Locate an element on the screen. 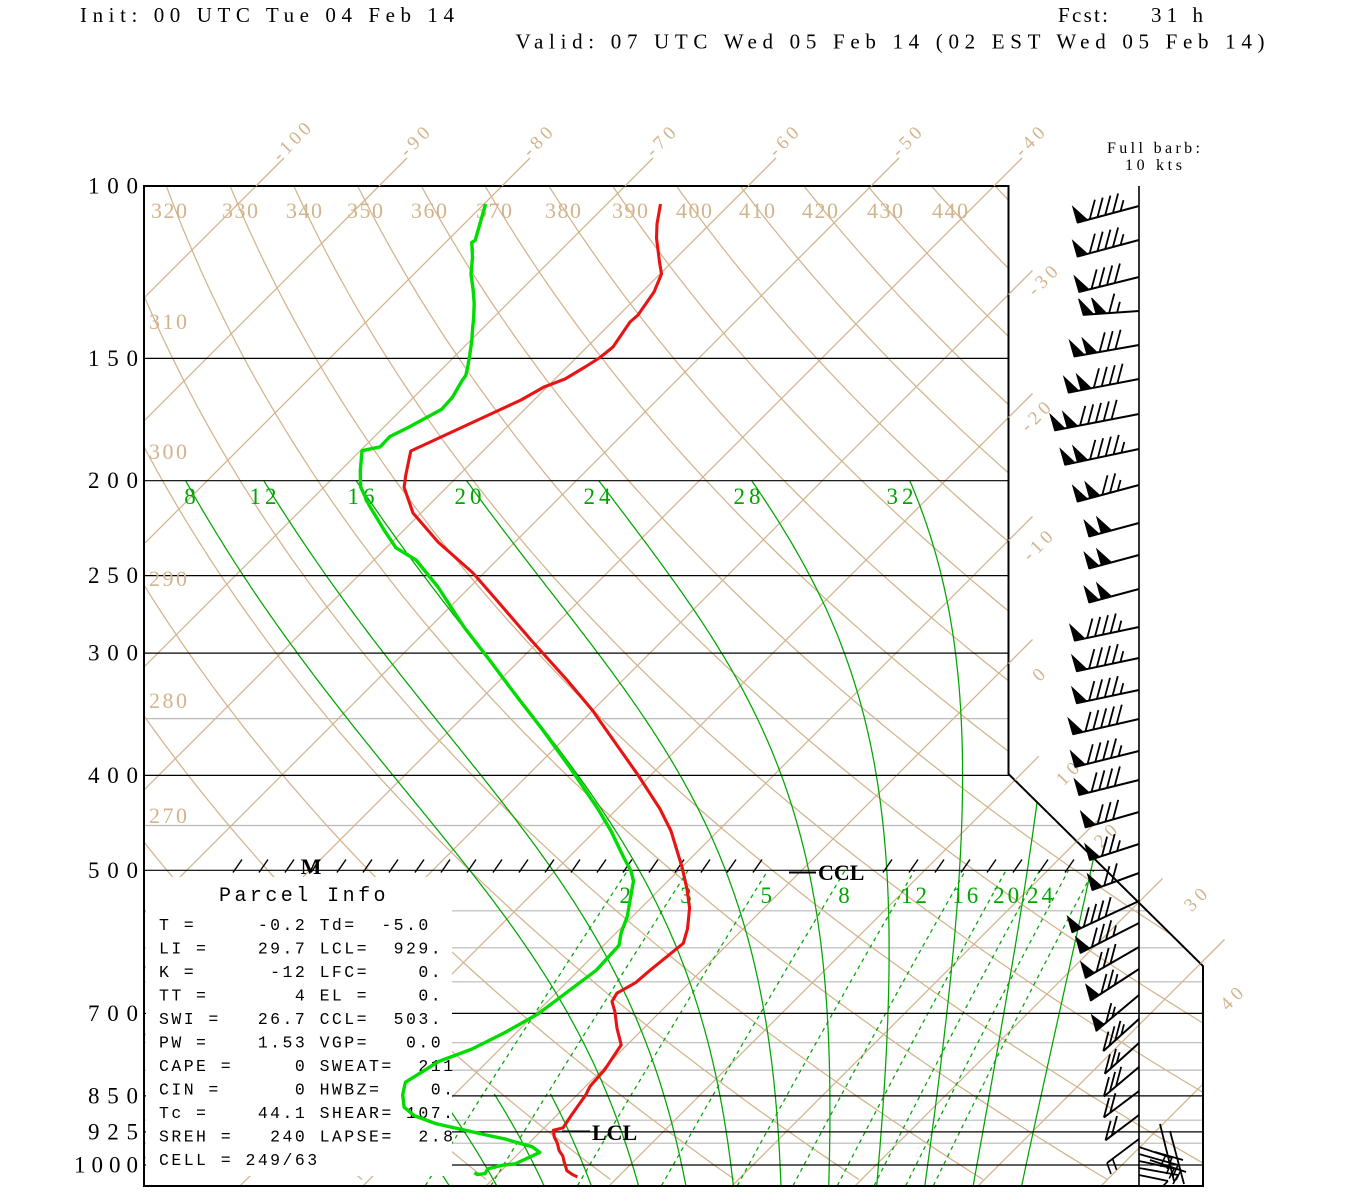 The width and height of the screenshot is (1350, 1200). svg-text: Tc = 44.1 SHEAR= 107. is located at coordinates (307, 1113).